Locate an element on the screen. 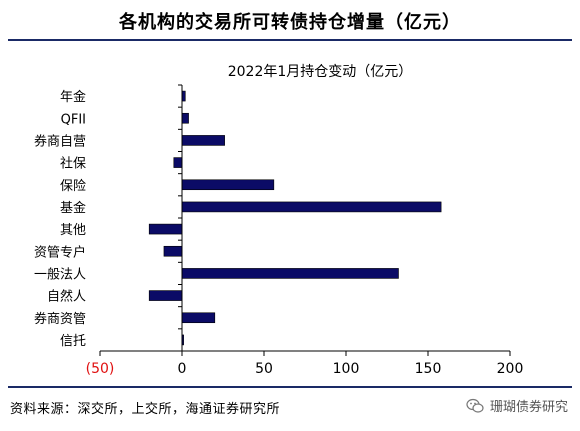 This screenshot has width=580, height=431. chart-header: 各机构的交易所可转债持仓增量（亿元） is located at coordinates (290, 20).